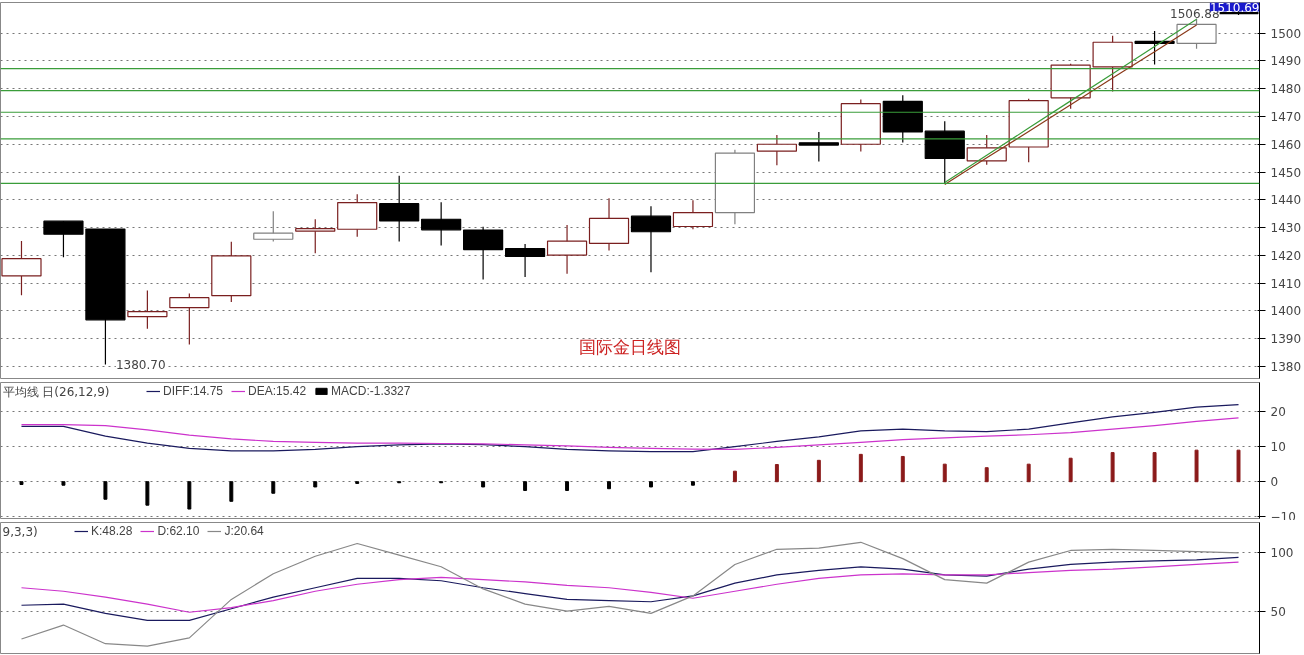  Describe the element at coordinates (1286, 311) in the screenshot. I see `y-tick-label: 1400` at that location.